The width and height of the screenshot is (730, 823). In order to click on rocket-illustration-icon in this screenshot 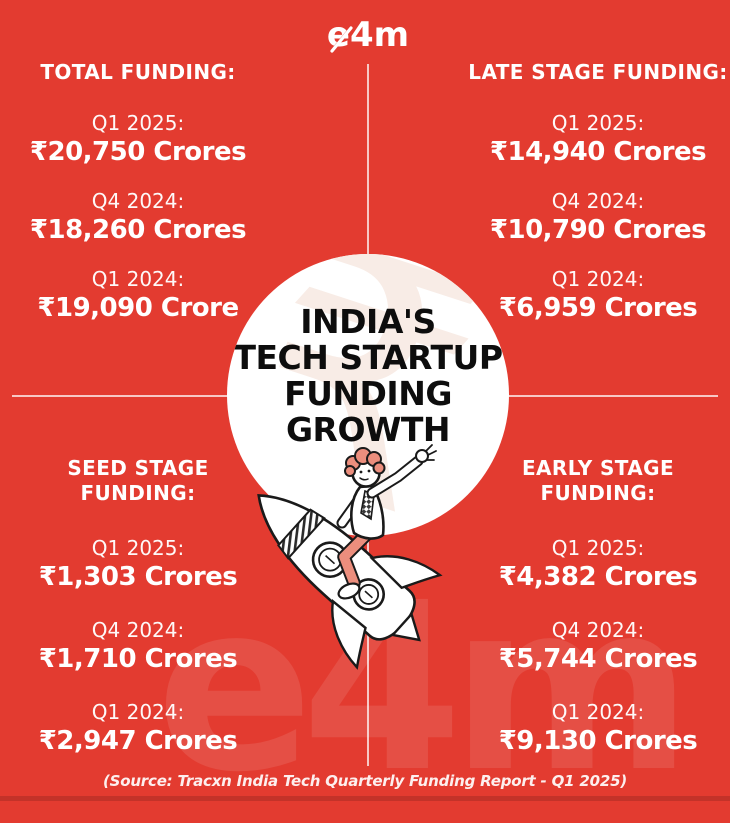, I will do `click(350, 557)`.